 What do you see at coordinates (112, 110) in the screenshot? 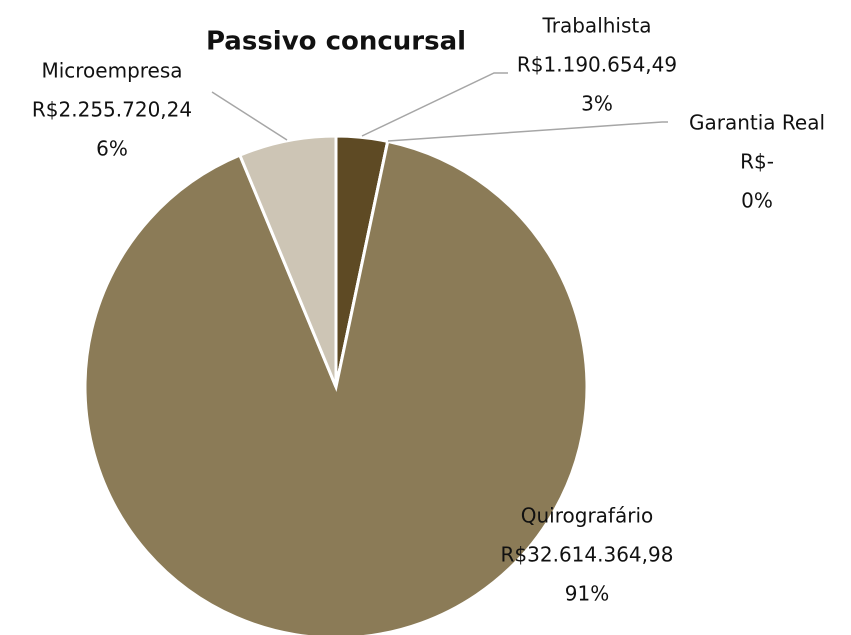
I see `value-label: R$2.255.720,24` at bounding box center [112, 110].